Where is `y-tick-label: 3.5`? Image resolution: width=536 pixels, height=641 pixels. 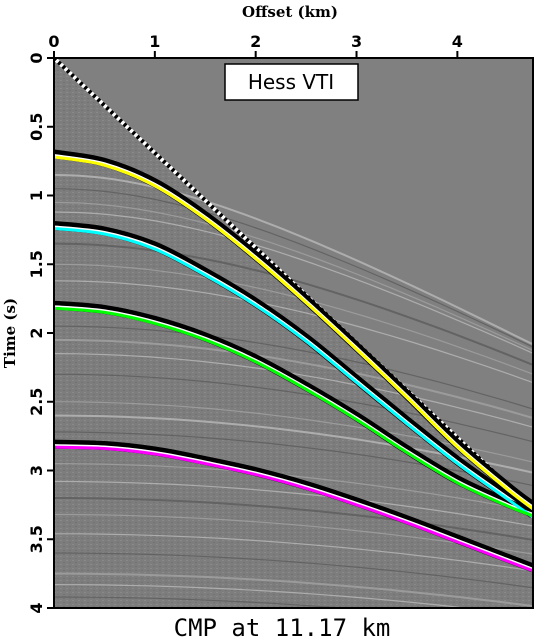
y-tick-label: 3.5 is located at coordinates (36, 539).